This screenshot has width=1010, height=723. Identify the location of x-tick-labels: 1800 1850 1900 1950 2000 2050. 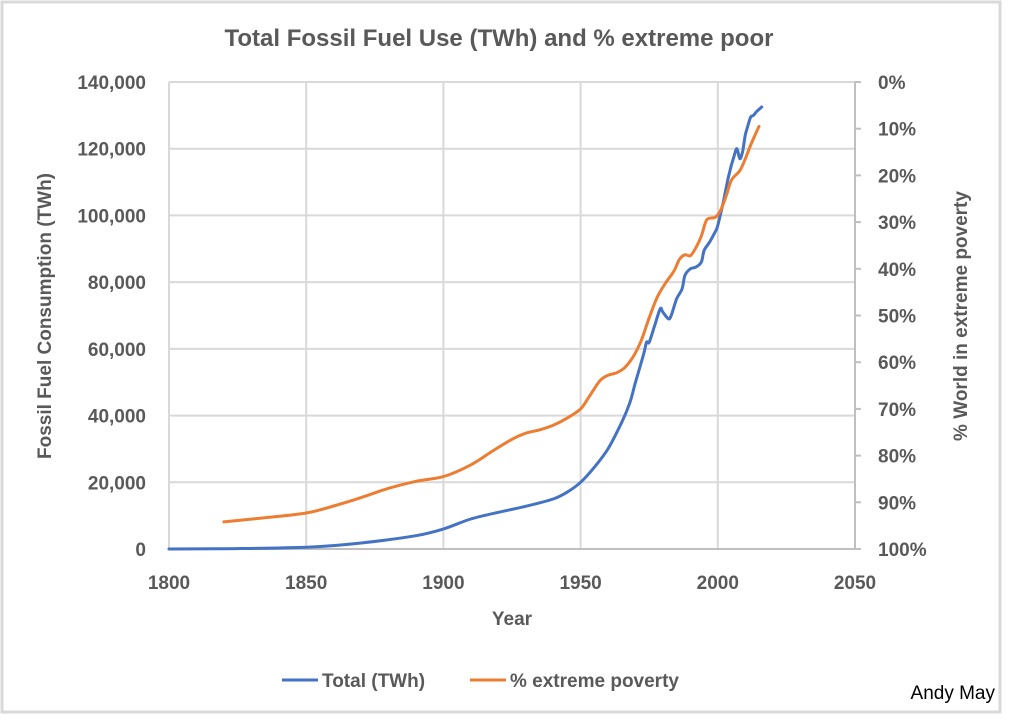
(512, 583).